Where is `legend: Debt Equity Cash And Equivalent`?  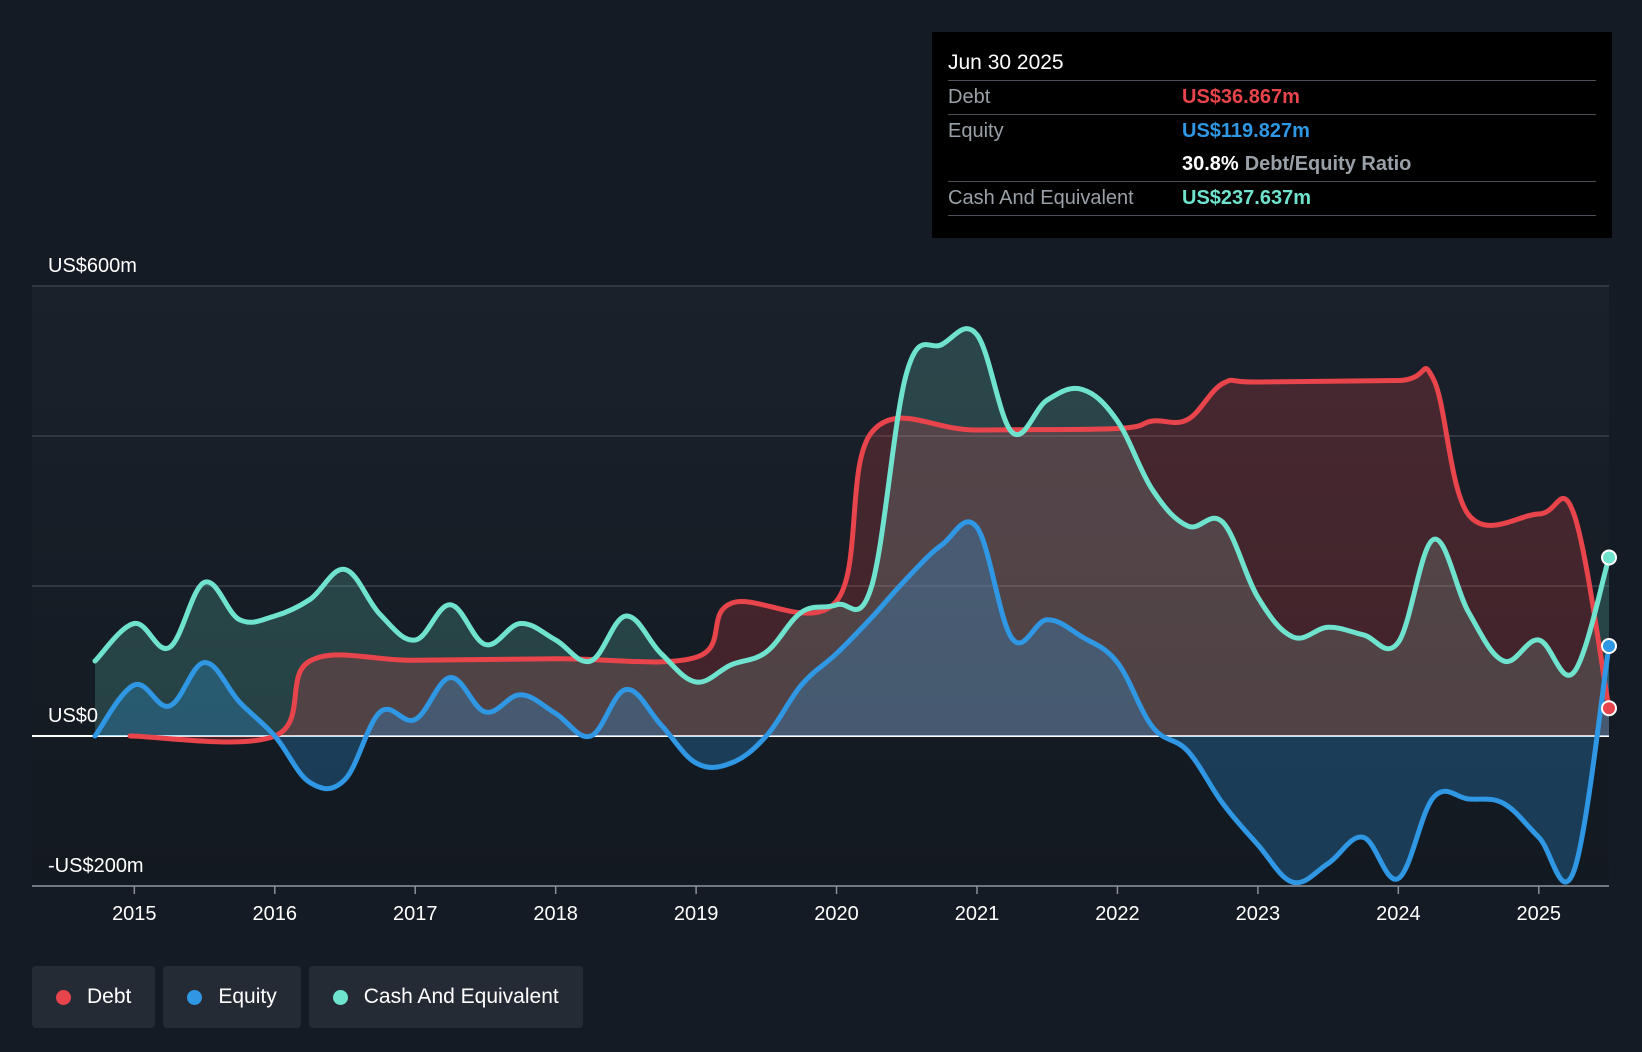
legend: Debt Equity Cash And Equivalent is located at coordinates (307, 997).